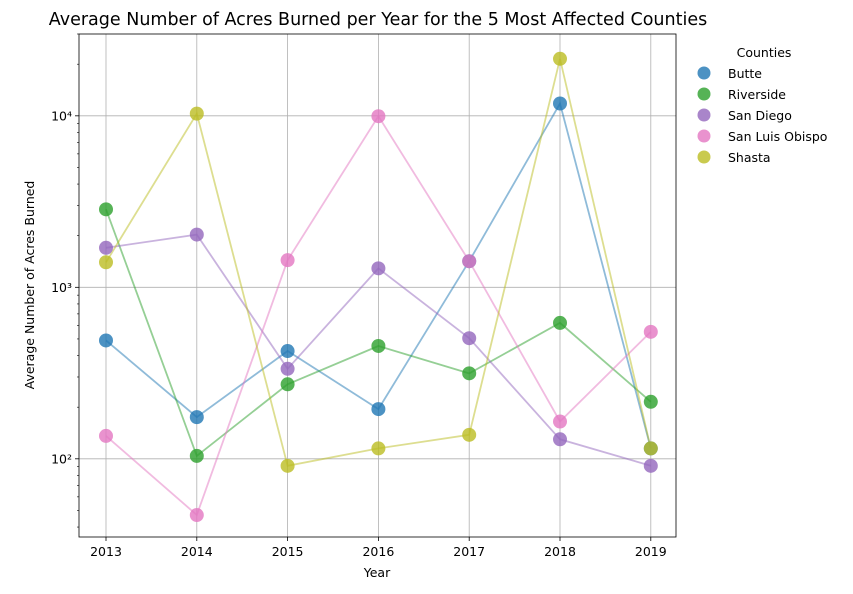 This screenshot has height=594, width=853. What do you see at coordinates (745, 73) in the screenshot?
I see `legend-label: Butte` at bounding box center [745, 73].